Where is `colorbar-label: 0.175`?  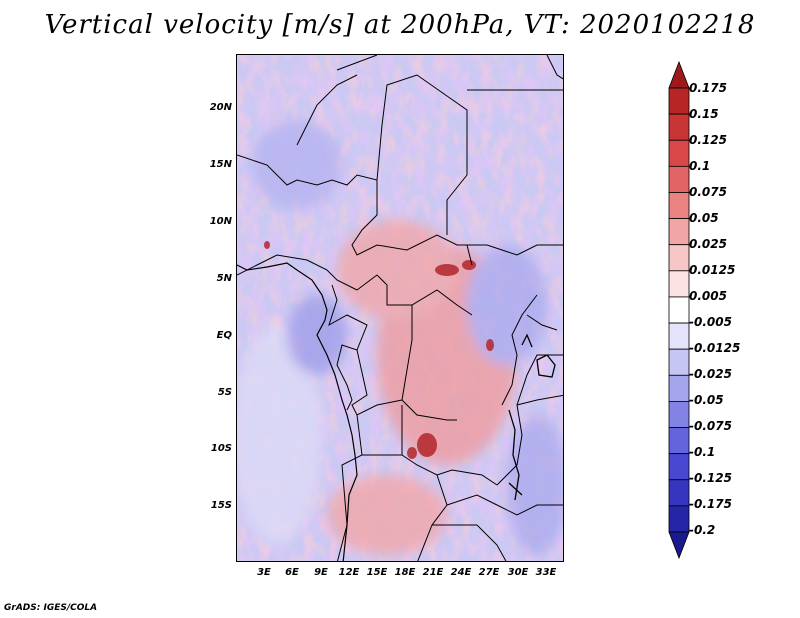 colorbar-label: 0.175 is located at coordinates (708, 88).